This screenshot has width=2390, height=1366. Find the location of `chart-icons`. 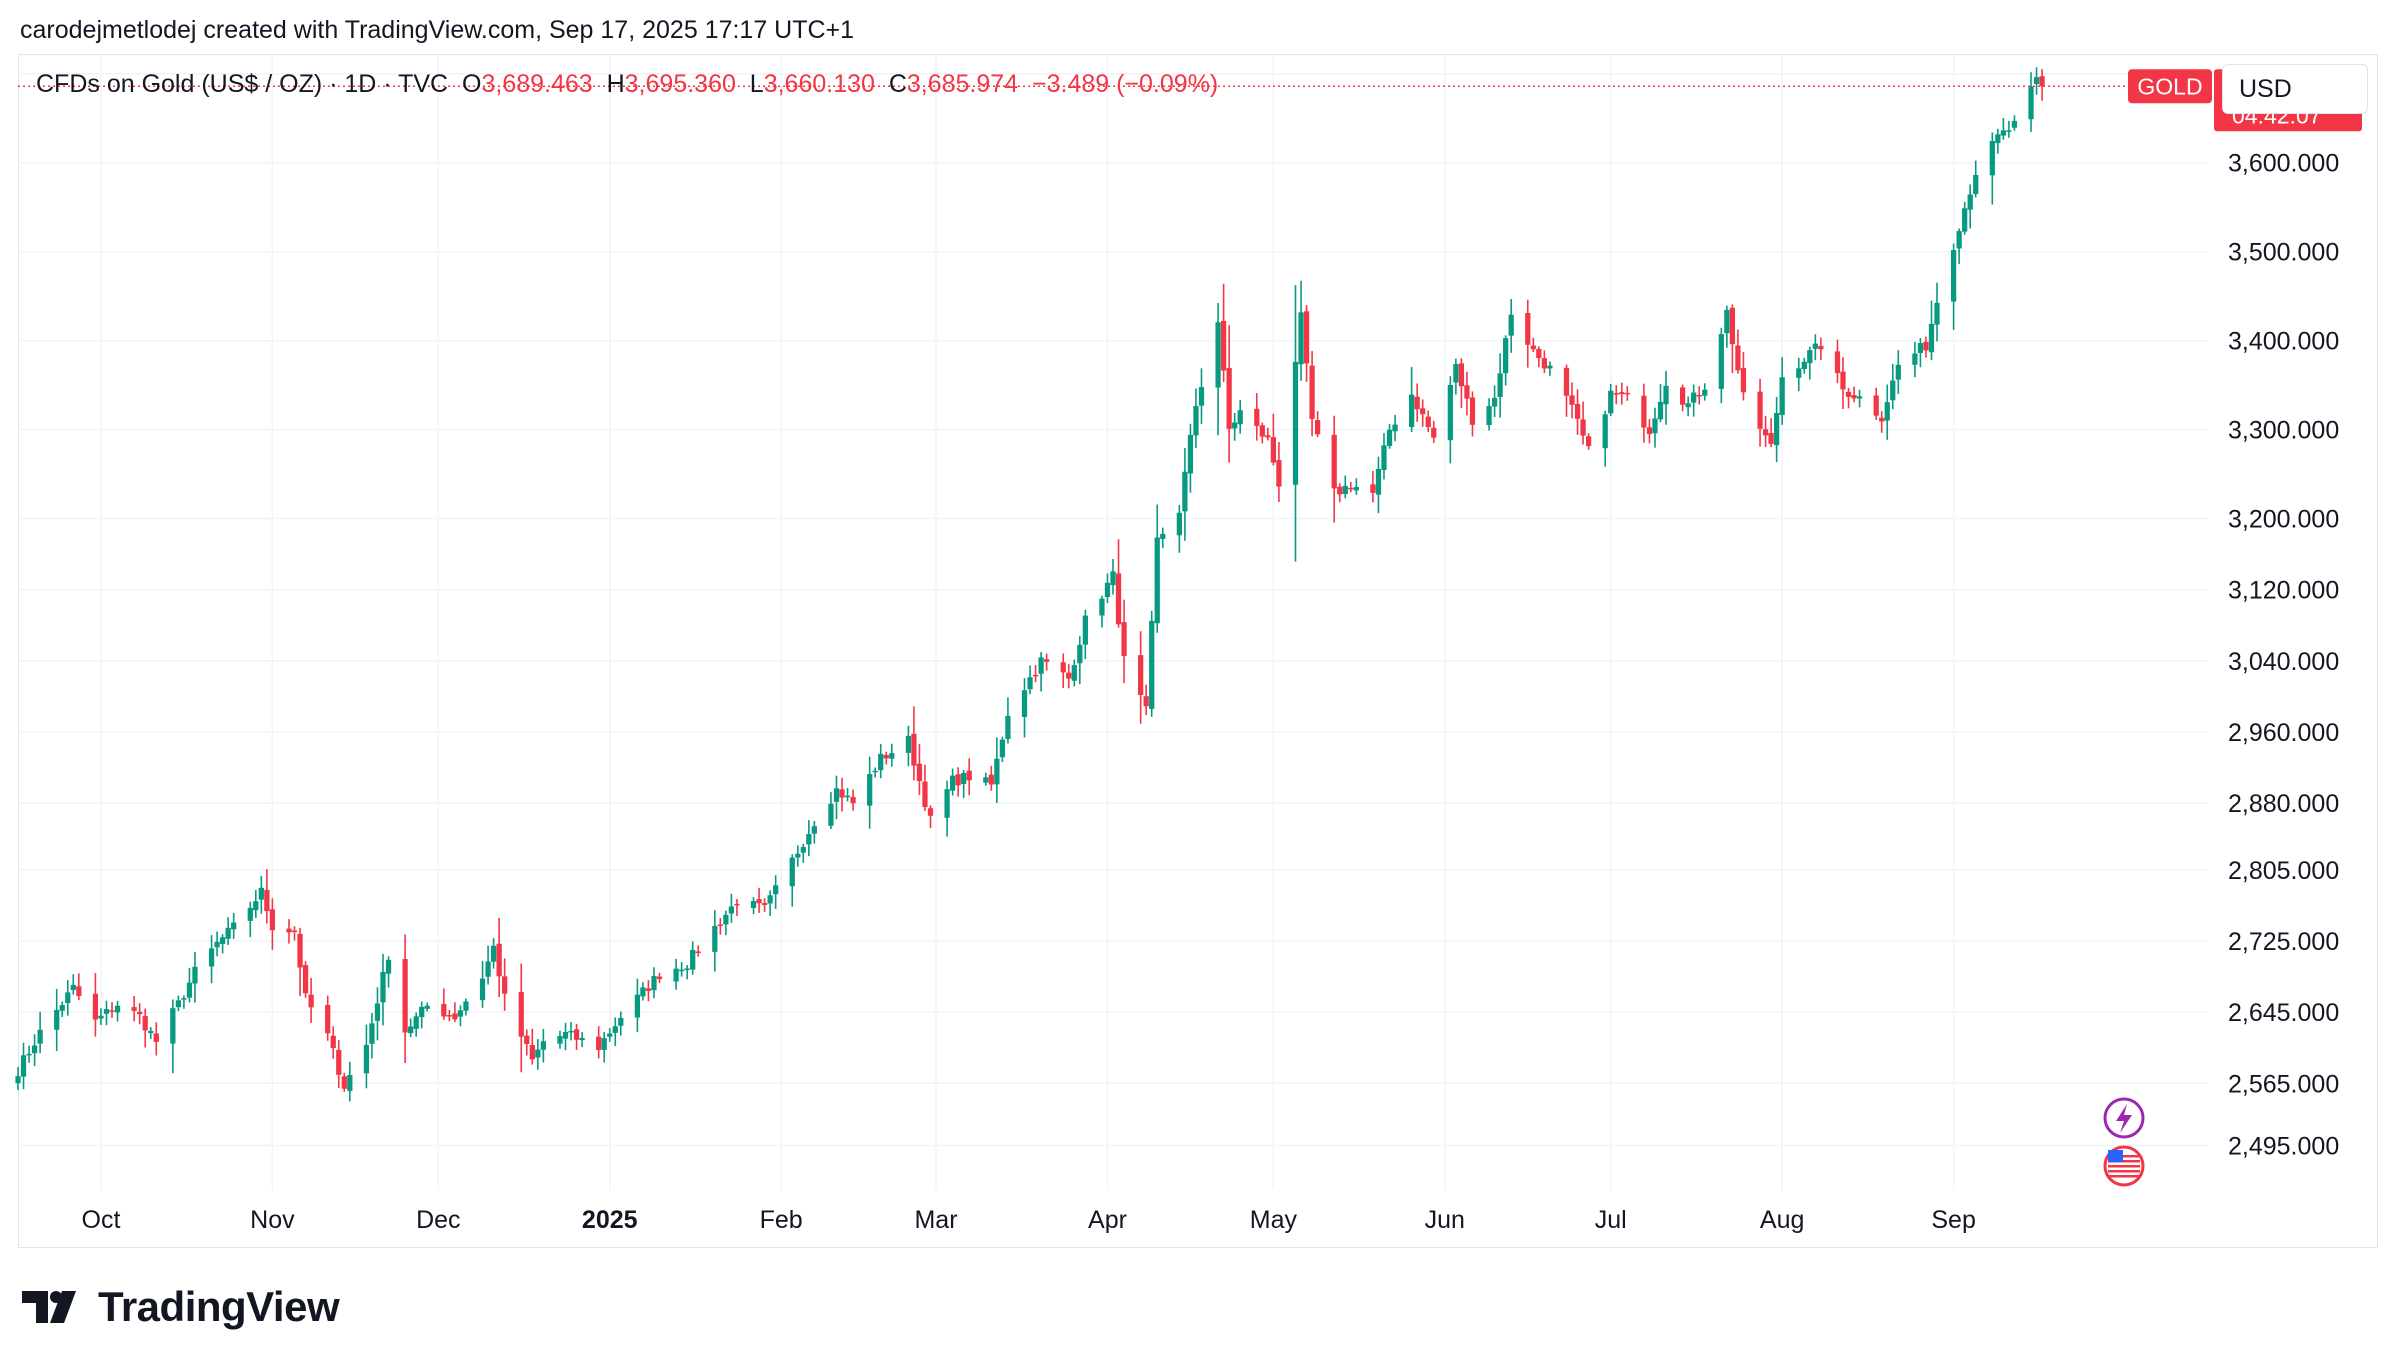

chart-icons is located at coordinates (2124, 1142).